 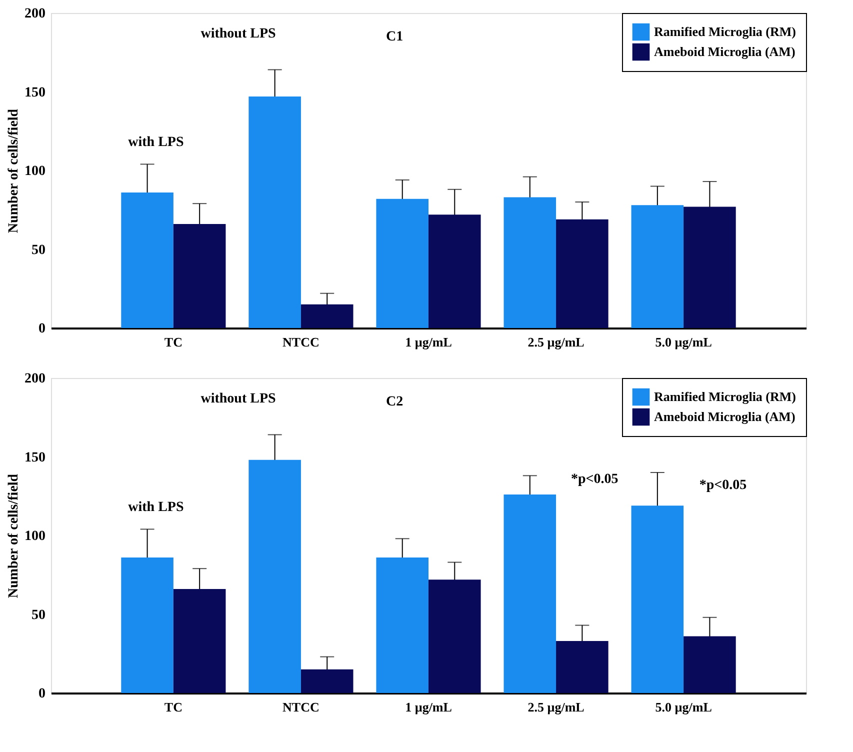 What do you see at coordinates (395, 402) in the screenshot?
I see `annotation: C2` at bounding box center [395, 402].